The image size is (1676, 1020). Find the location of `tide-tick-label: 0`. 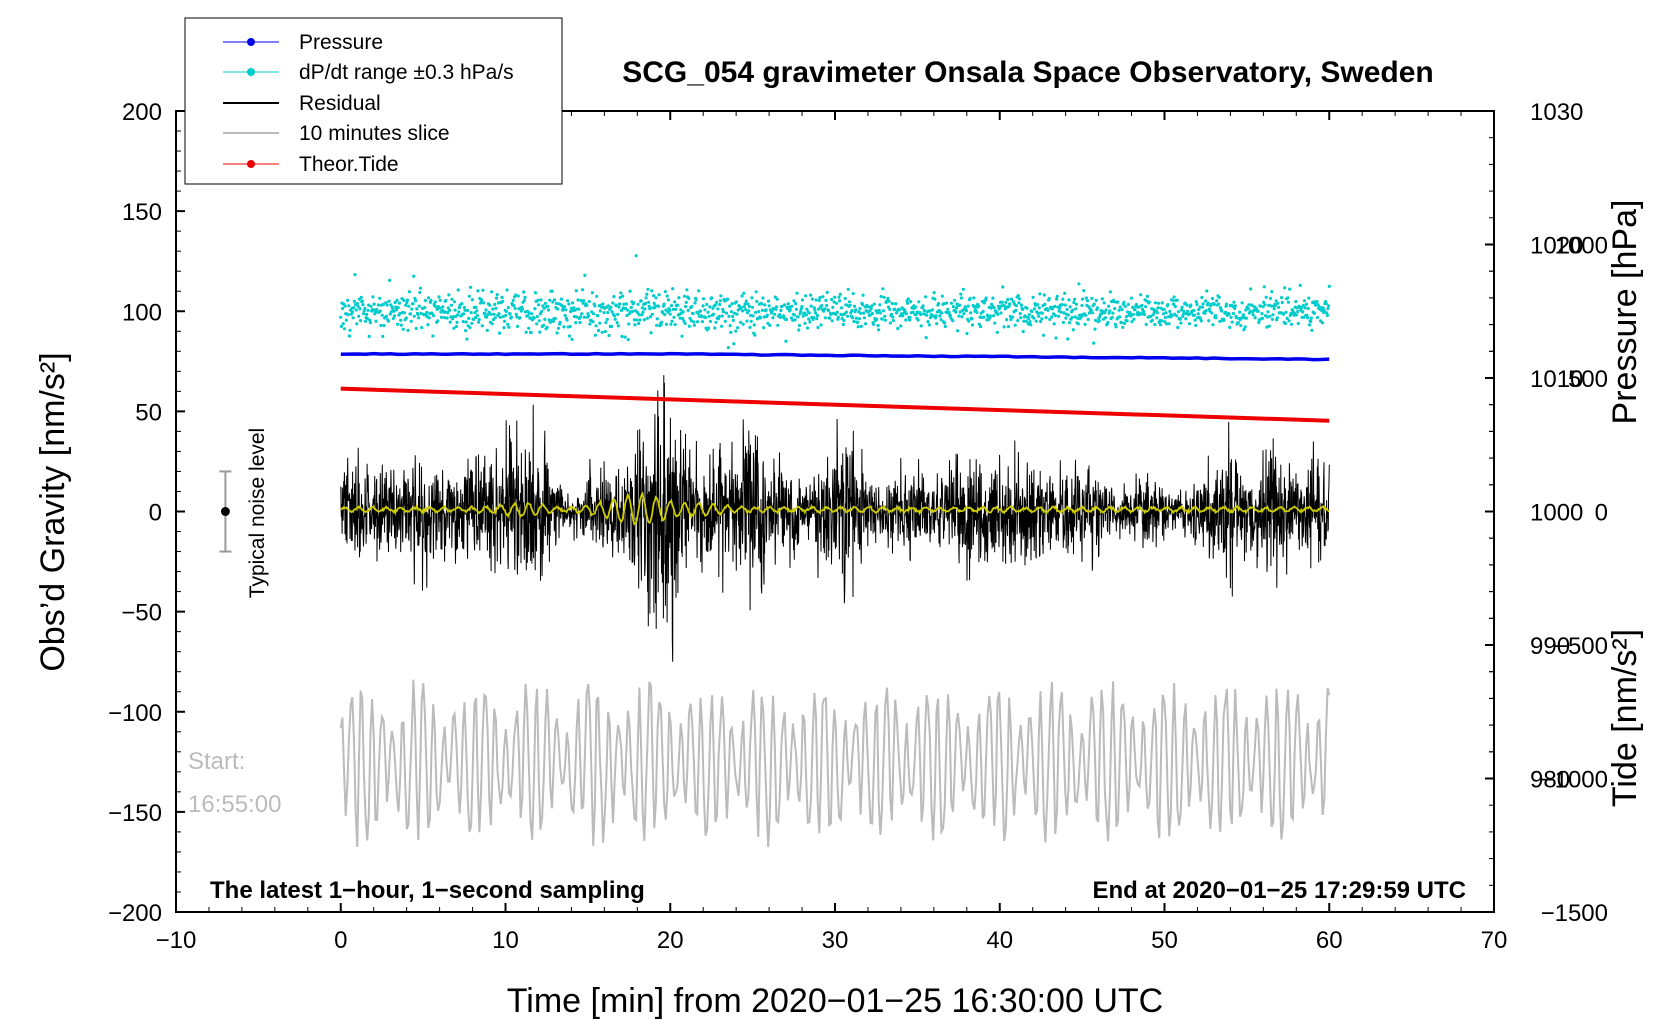

tide-tick-label: 0 is located at coordinates (1601, 513).